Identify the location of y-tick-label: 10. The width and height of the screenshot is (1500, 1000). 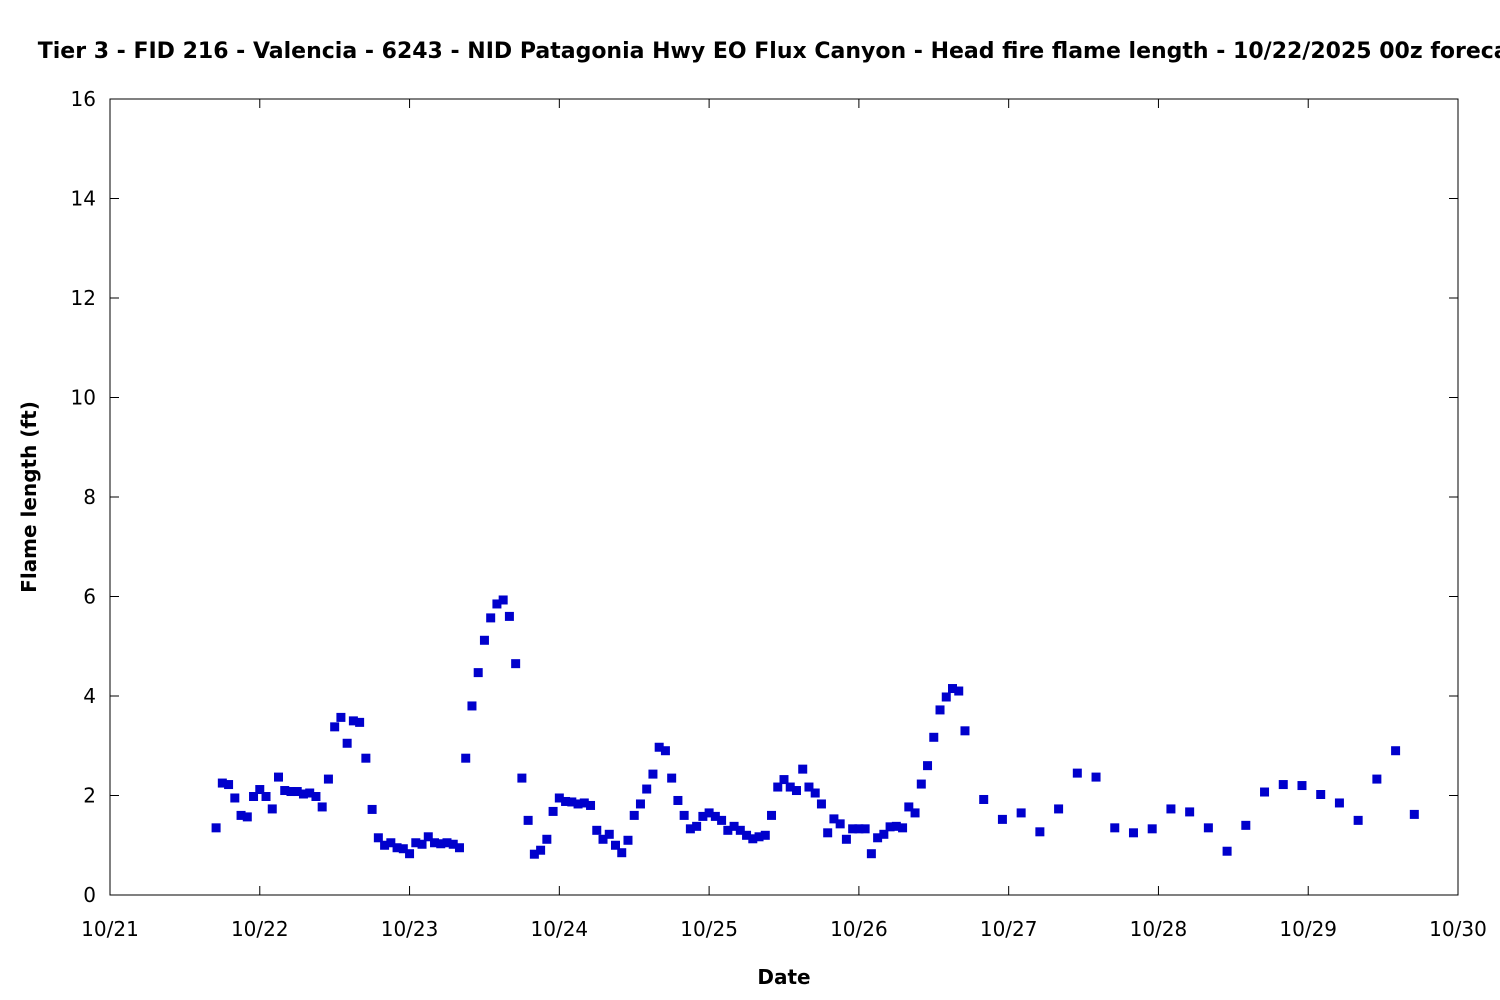
(83, 398).